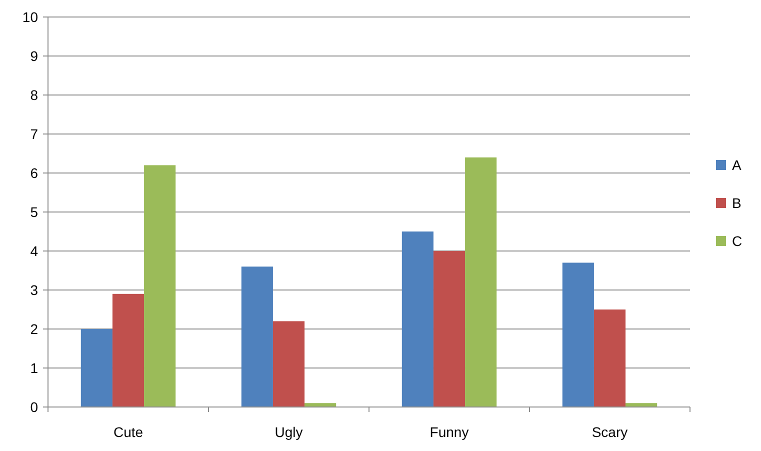 This screenshot has height=451, width=761. Describe the element at coordinates (128, 432) in the screenshot. I see `x-tick-label: Cute` at that location.